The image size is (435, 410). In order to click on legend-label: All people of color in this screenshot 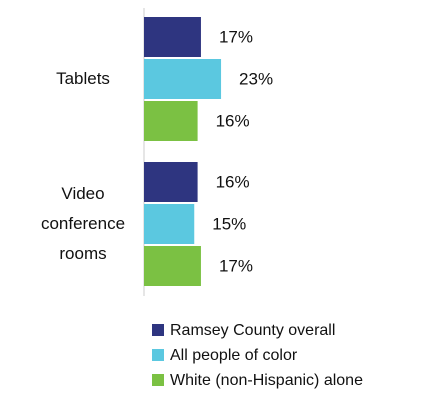, I will do `click(234, 355)`.